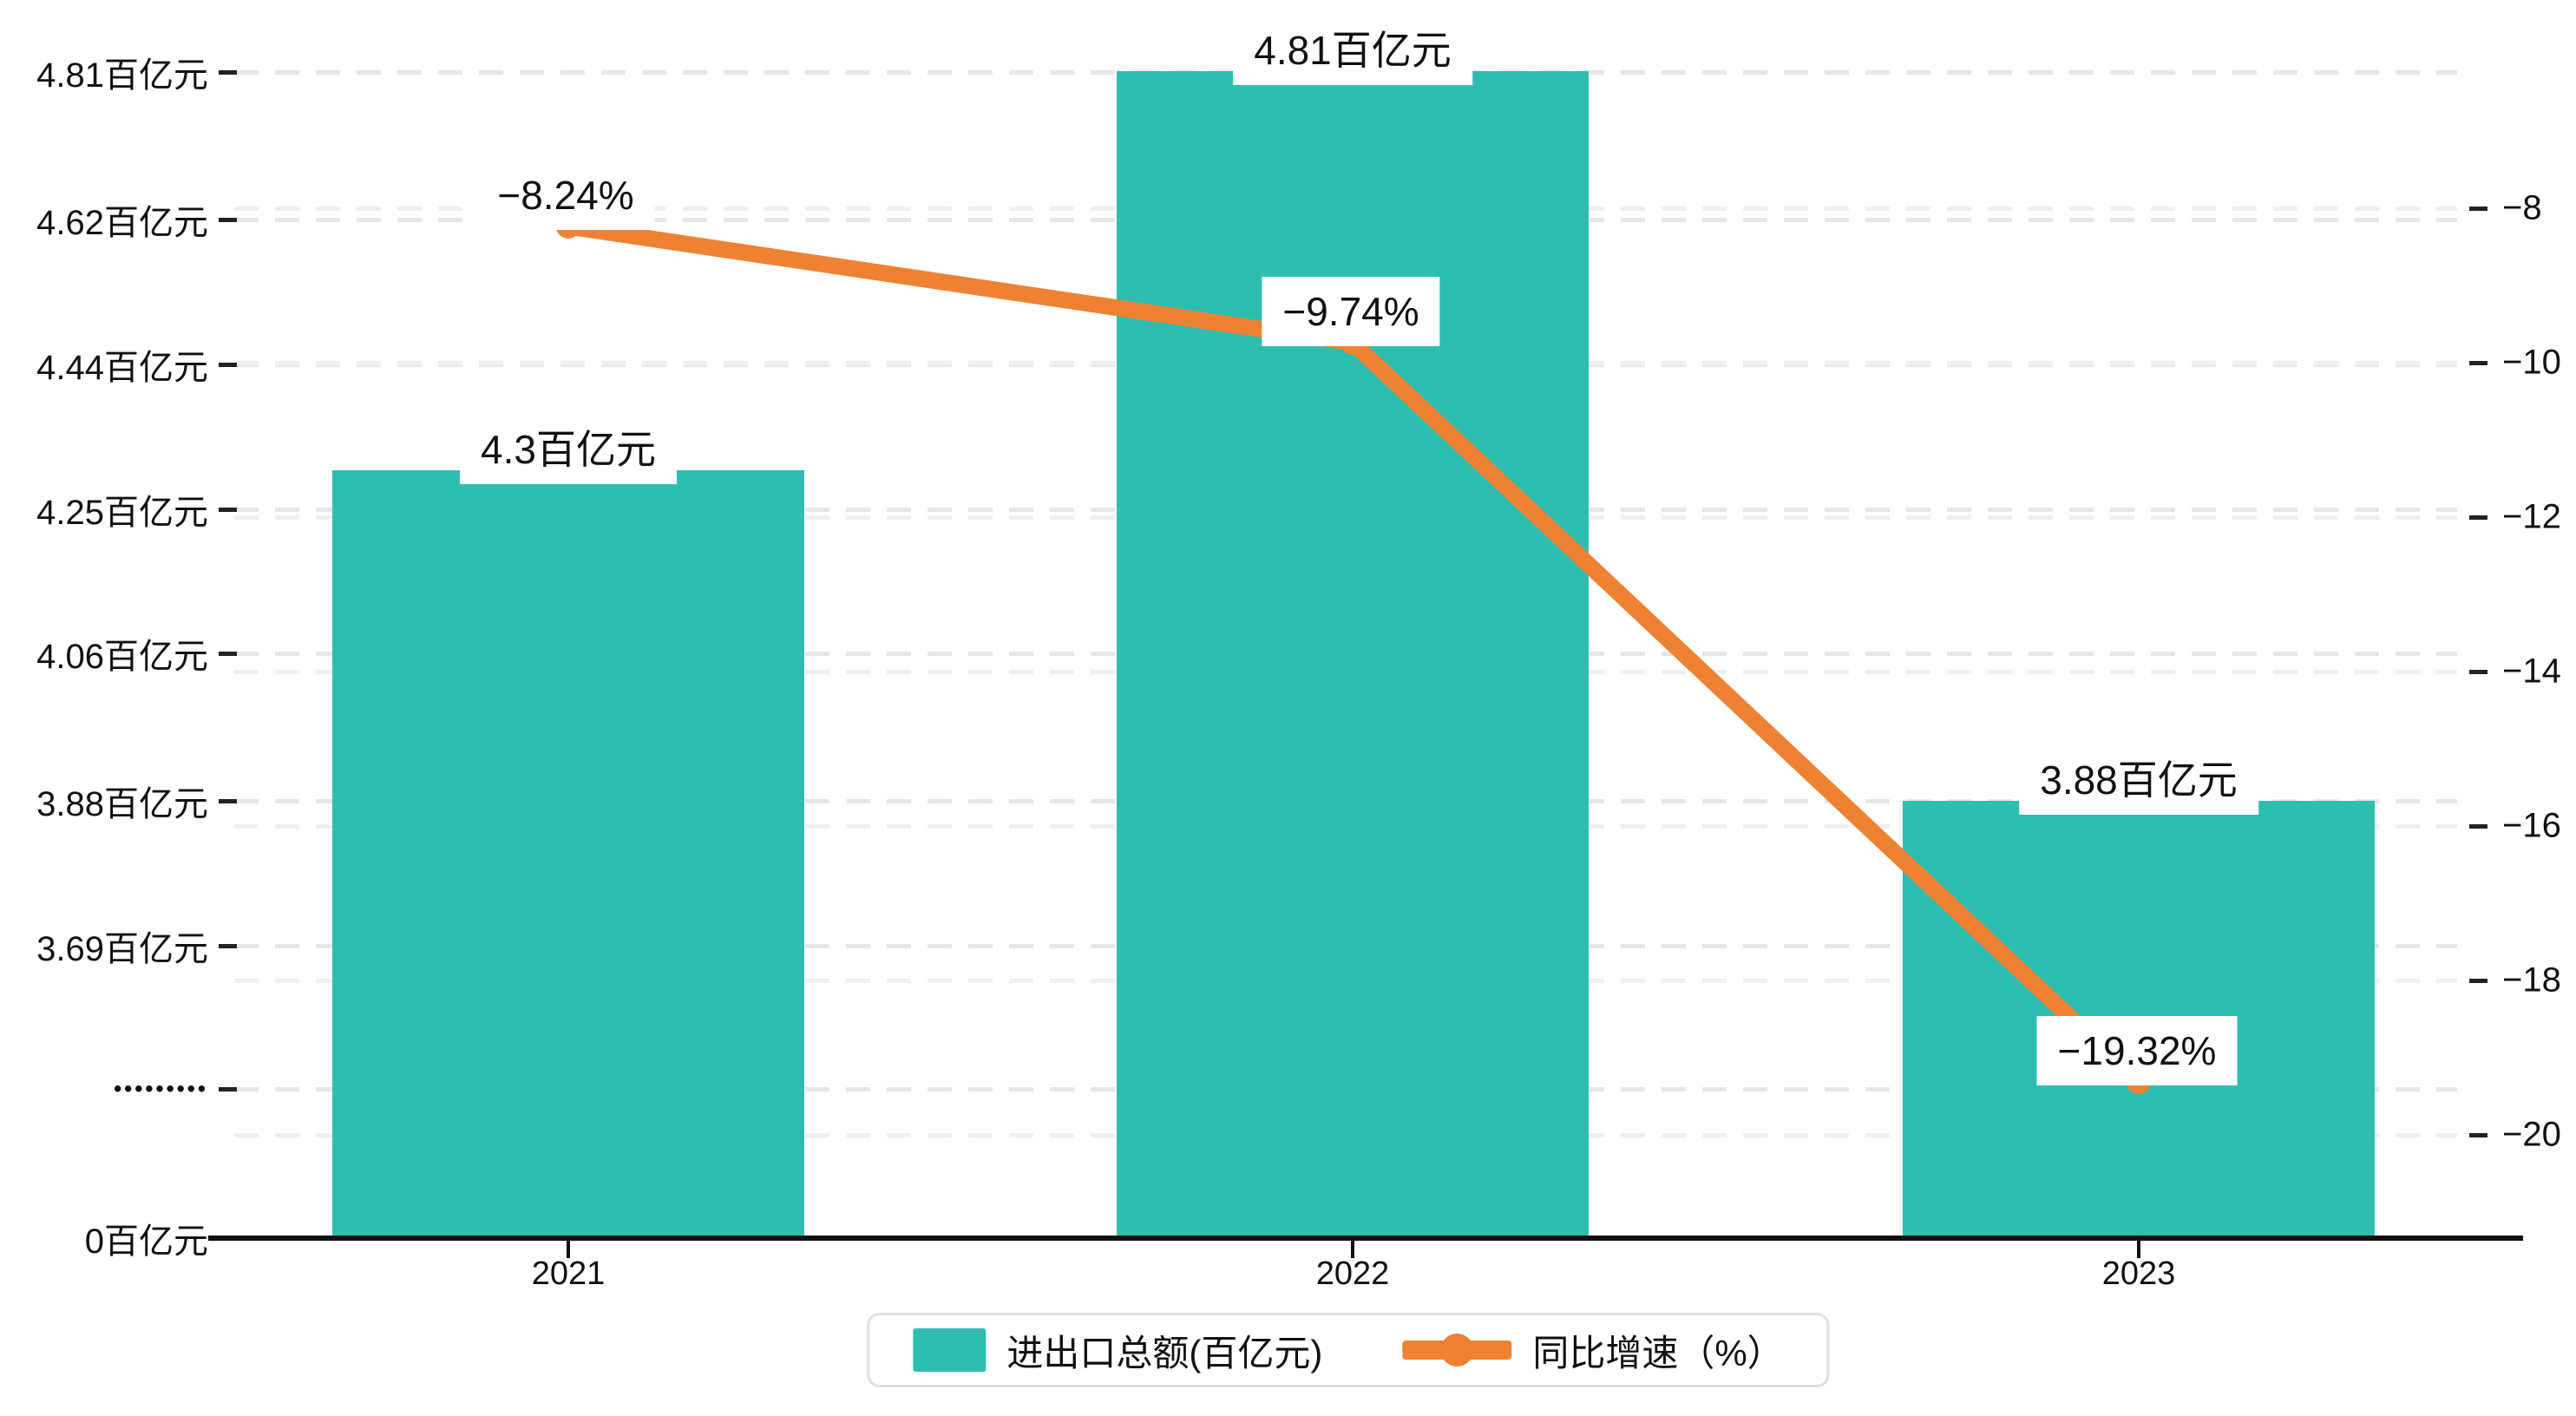 This screenshot has width=2576, height=1416. I want to click on legend: 进出口总额(百亿元) 同比增速（%）, so click(1348, 1350).